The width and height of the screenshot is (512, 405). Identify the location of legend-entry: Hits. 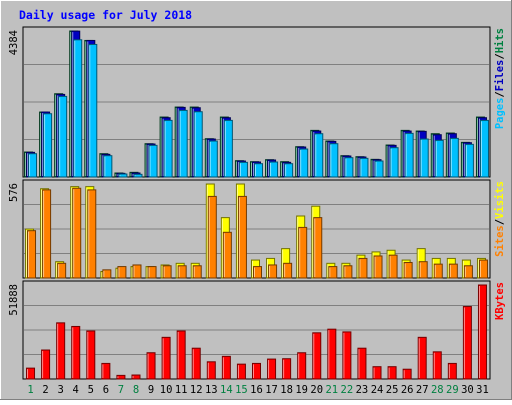
(500, 40).